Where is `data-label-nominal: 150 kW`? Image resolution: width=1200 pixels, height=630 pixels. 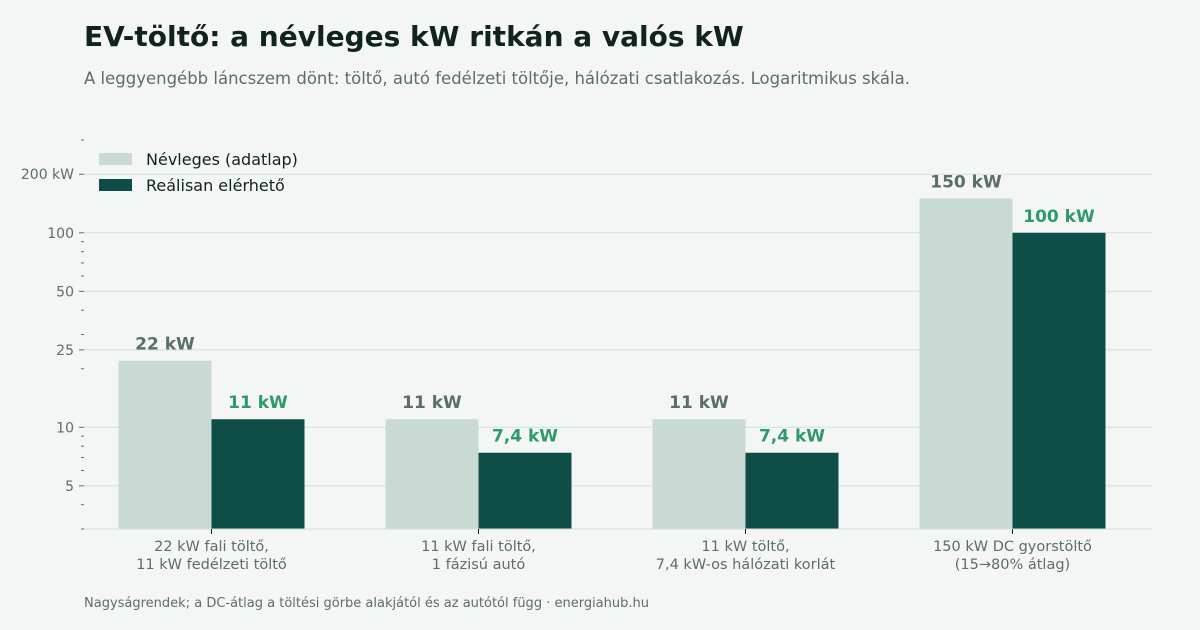
data-label-nominal: 150 kW is located at coordinates (966, 183).